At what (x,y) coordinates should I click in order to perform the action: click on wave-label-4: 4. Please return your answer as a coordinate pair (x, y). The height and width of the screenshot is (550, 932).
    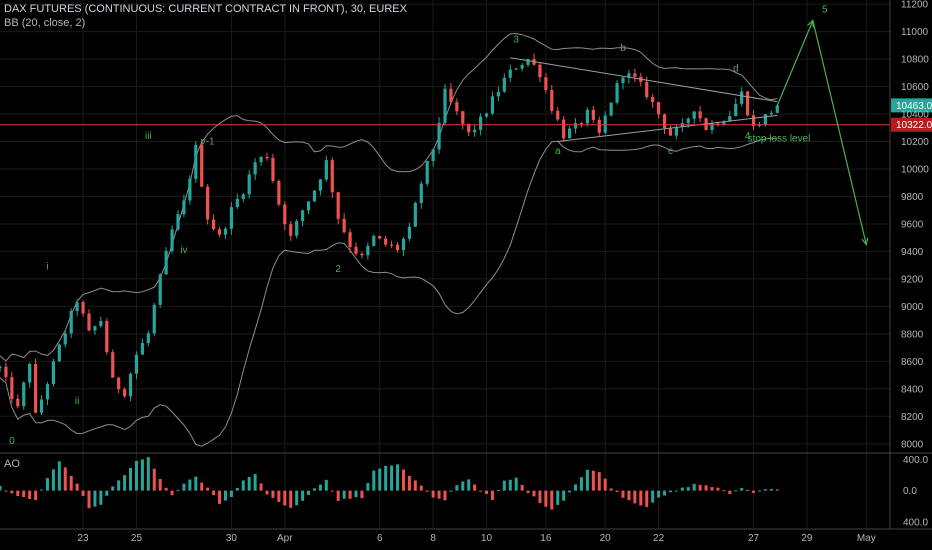
    Looking at the image, I should click on (748, 136).